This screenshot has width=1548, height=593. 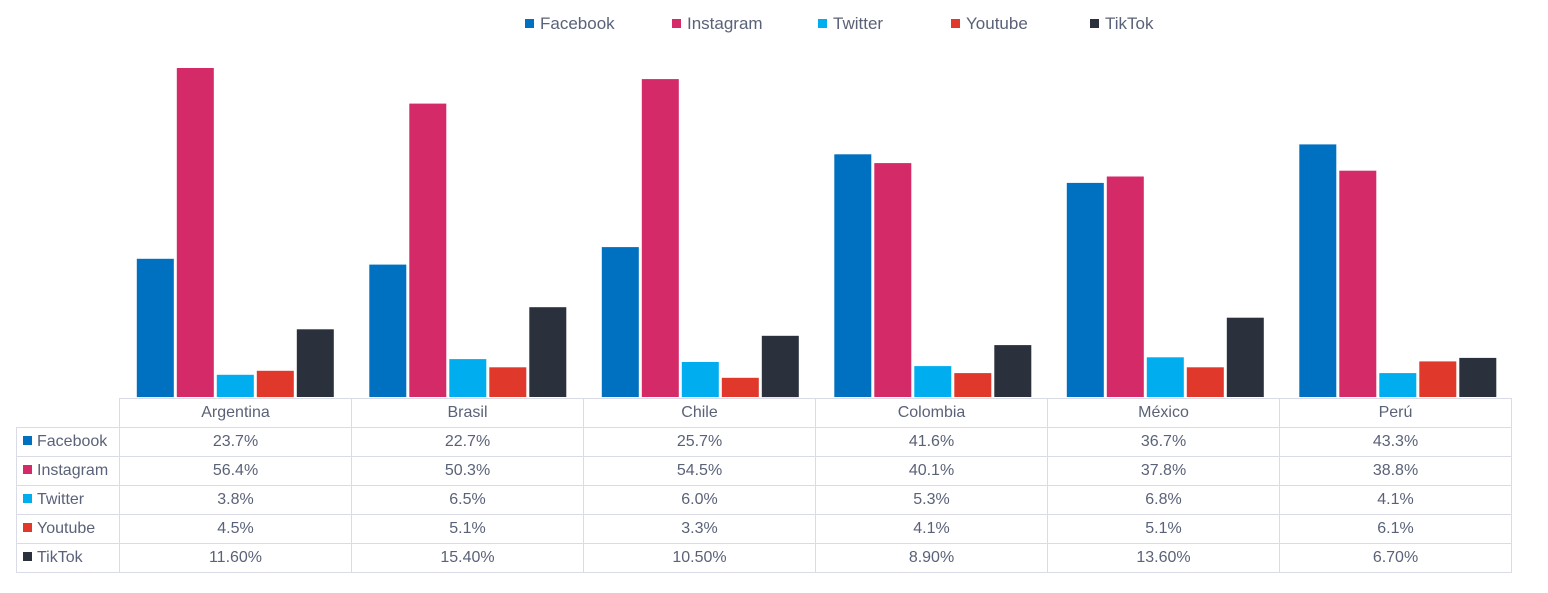 What do you see at coordinates (1163, 500) in the screenshot?
I see `data-label: 6.8%` at bounding box center [1163, 500].